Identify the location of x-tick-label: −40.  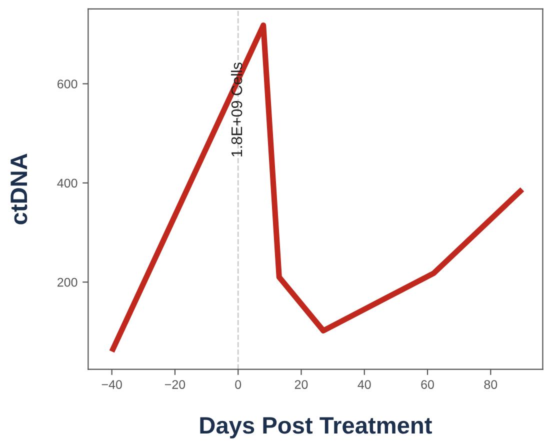
(112, 384).